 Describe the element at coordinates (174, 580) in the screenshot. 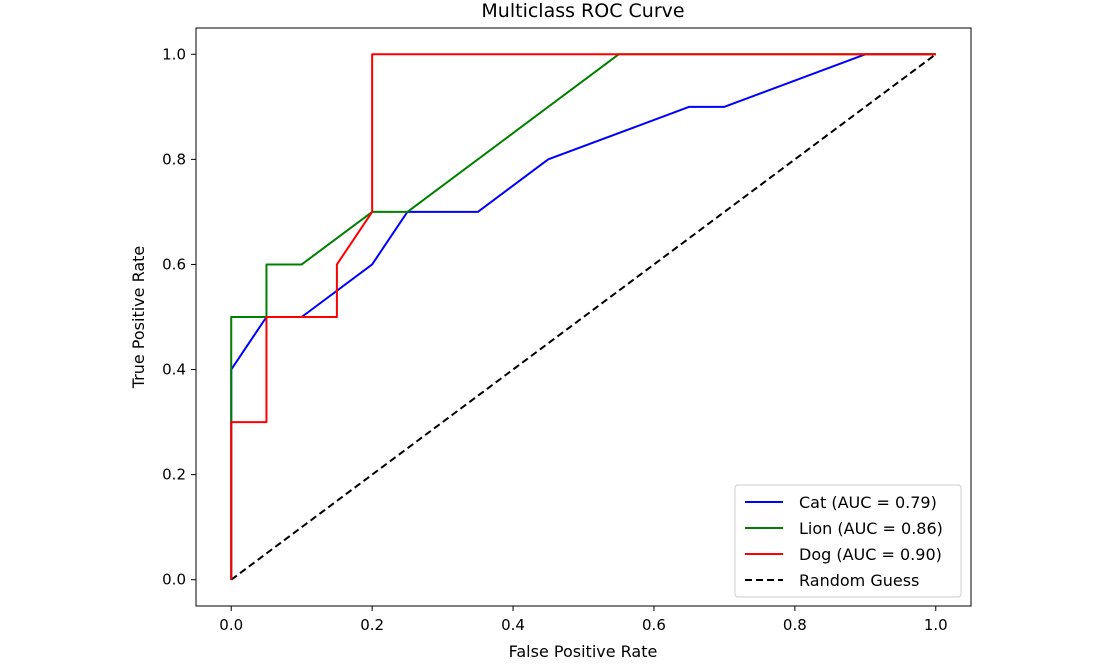

I see `y-tick-label: 0.0` at that location.